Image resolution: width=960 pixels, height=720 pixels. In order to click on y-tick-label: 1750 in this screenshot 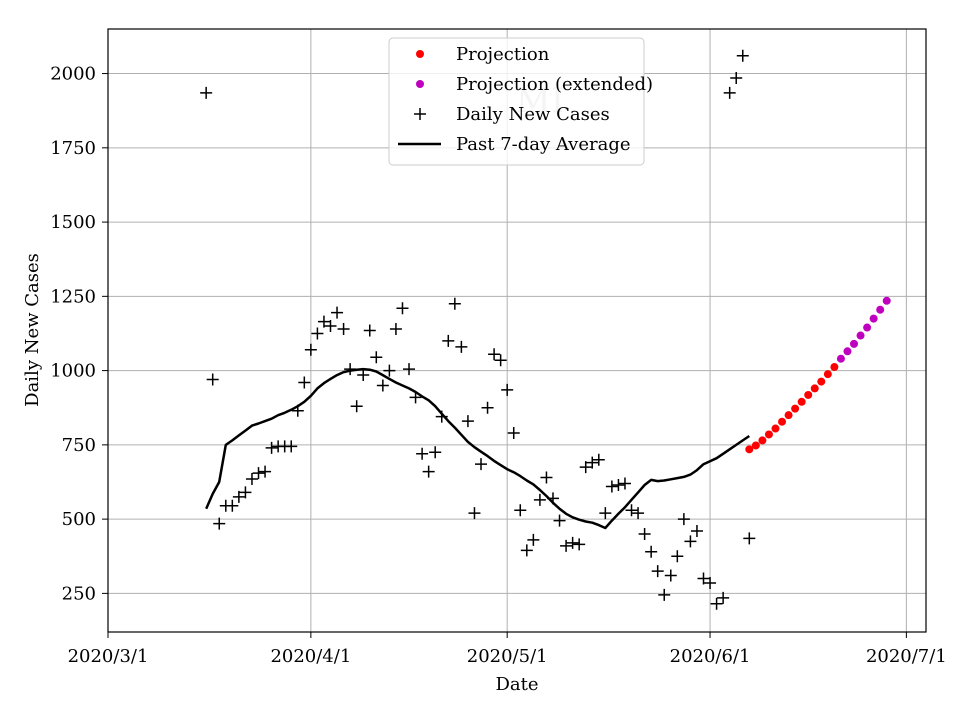, I will do `click(73, 148)`.